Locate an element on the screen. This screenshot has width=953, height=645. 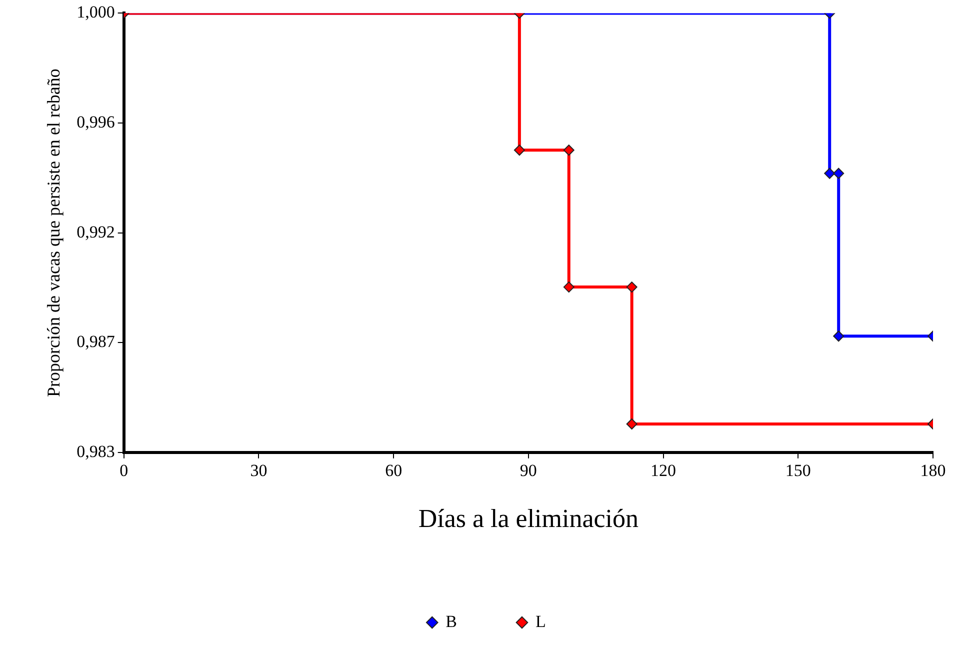
legend-label: L is located at coordinates (540, 621).